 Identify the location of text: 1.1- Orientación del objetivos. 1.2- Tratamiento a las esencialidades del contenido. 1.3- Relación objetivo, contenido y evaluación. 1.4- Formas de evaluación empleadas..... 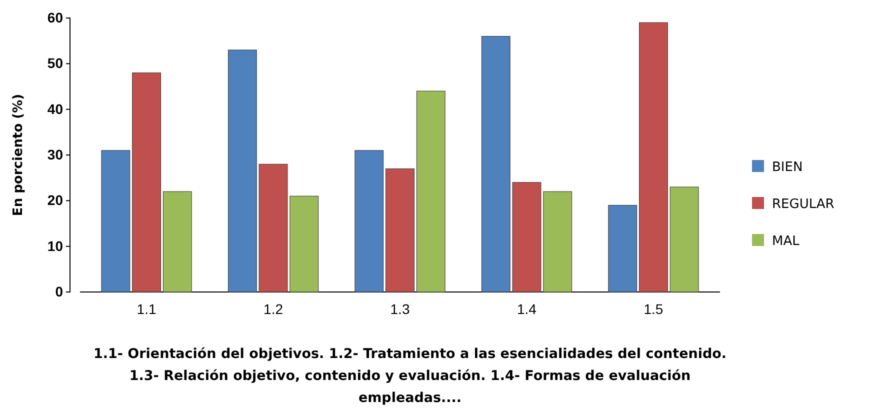
(410, 376).